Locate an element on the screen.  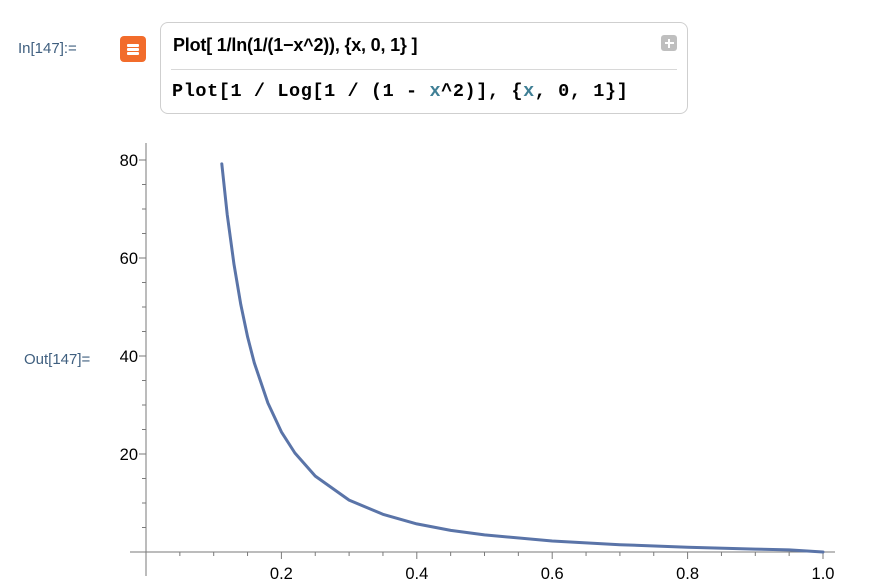
divider is located at coordinates (424, 69).